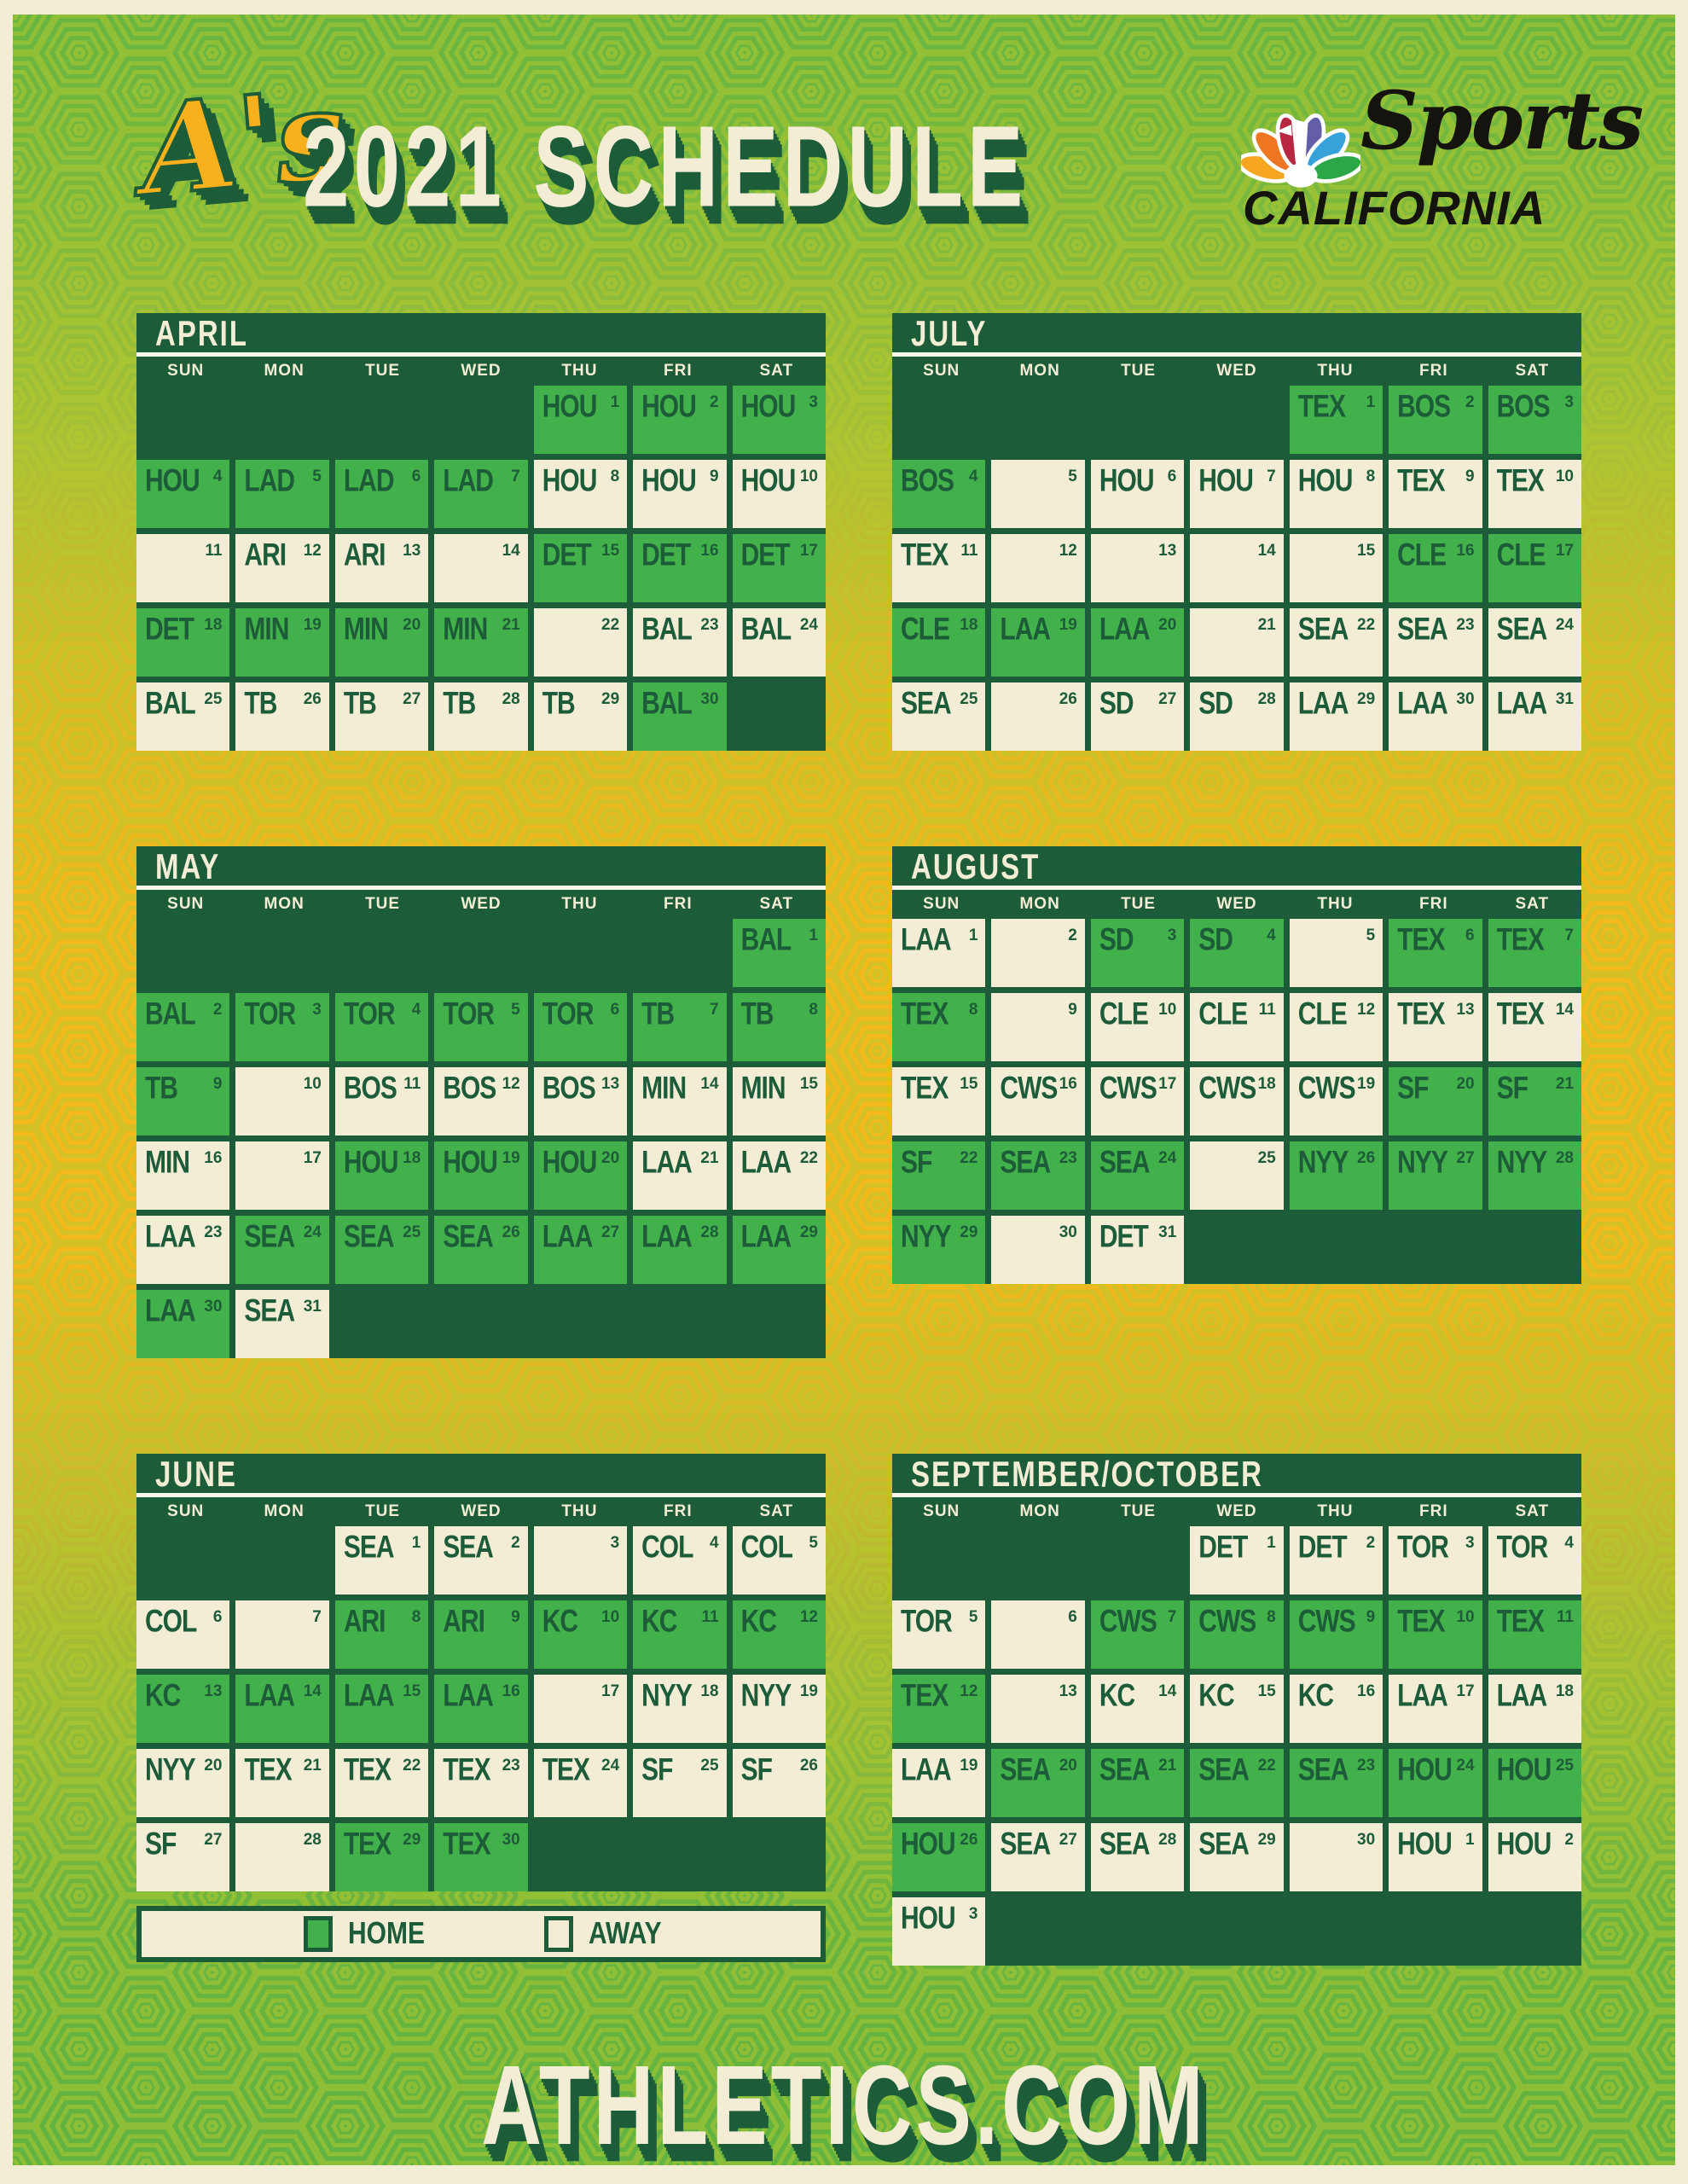 Image resolution: width=1688 pixels, height=2184 pixels. What do you see at coordinates (1534, 1783) in the screenshot?
I see `game-cell: HOU 25` at bounding box center [1534, 1783].